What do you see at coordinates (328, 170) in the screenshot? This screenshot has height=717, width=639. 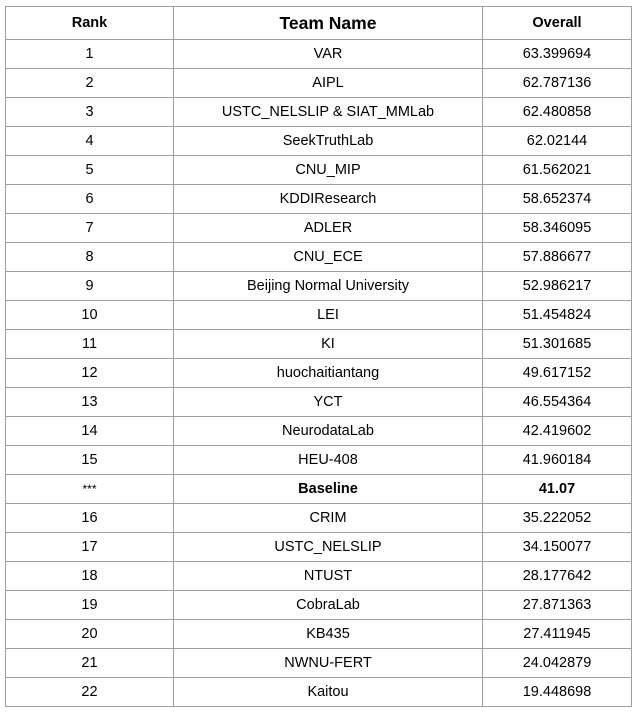 I see `team-name-cell: CNU_MIP` at bounding box center [328, 170].